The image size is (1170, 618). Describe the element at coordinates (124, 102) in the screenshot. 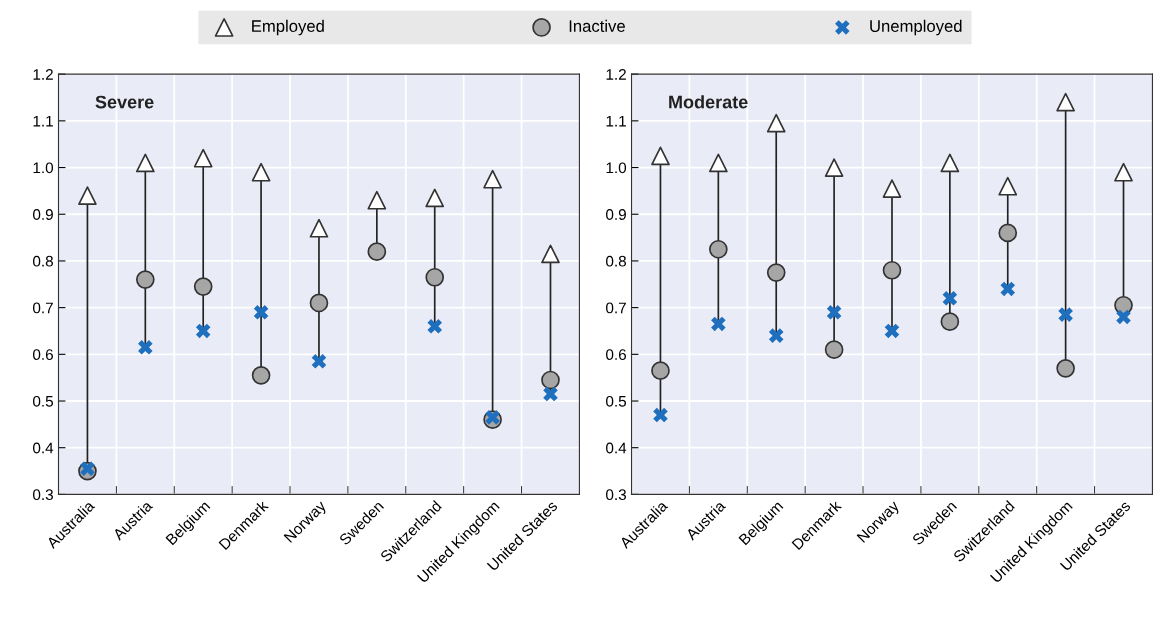

I see `text: Severe` at that location.